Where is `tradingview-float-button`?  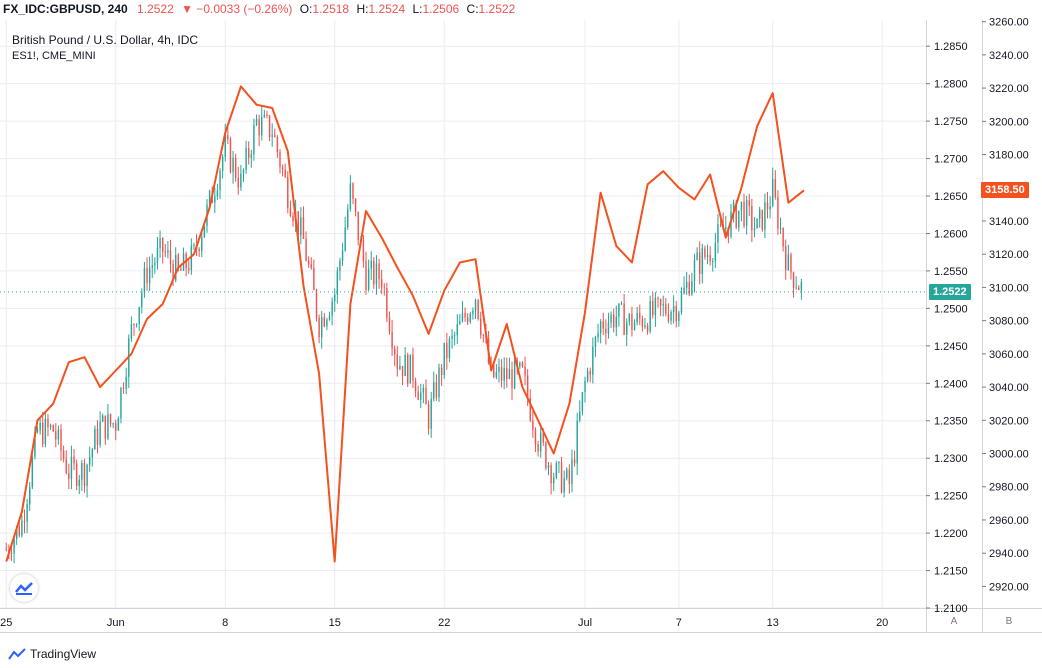 tradingview-float-button is located at coordinates (24, 588).